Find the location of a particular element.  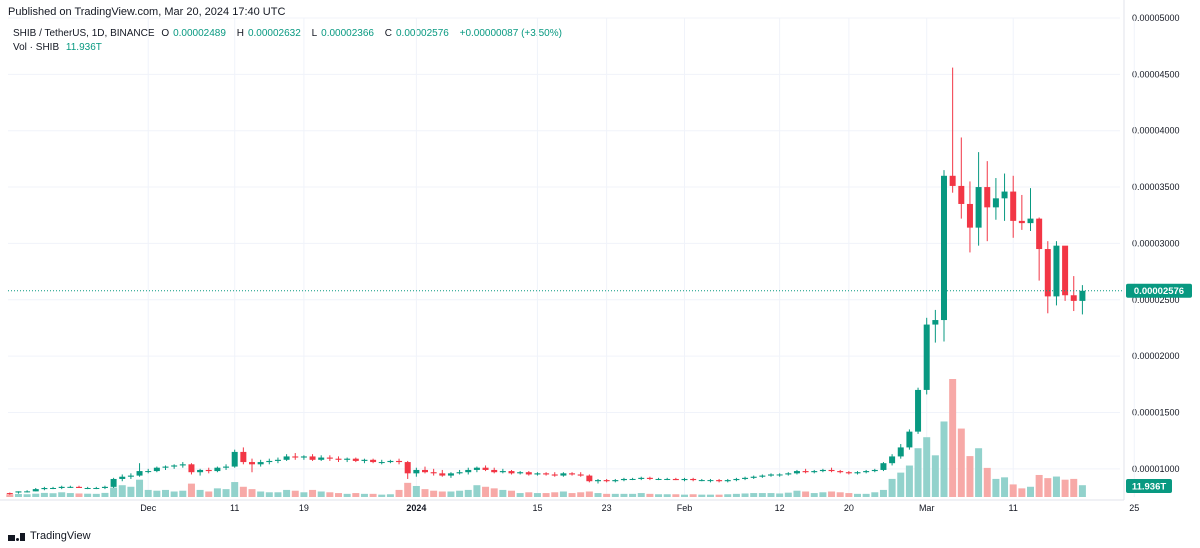

high-number: 0.00002632 is located at coordinates (274, 33).